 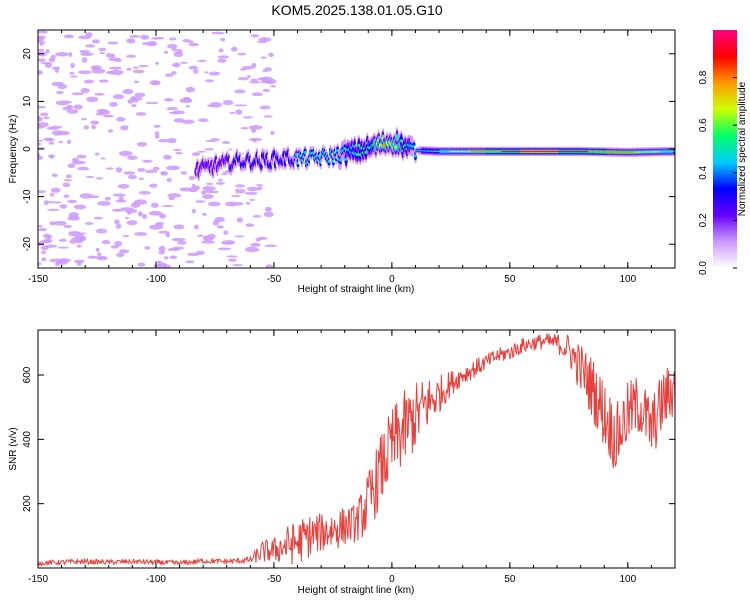 What do you see at coordinates (392, 579) in the screenshot?
I see `snr-xtick-label: 0` at bounding box center [392, 579].